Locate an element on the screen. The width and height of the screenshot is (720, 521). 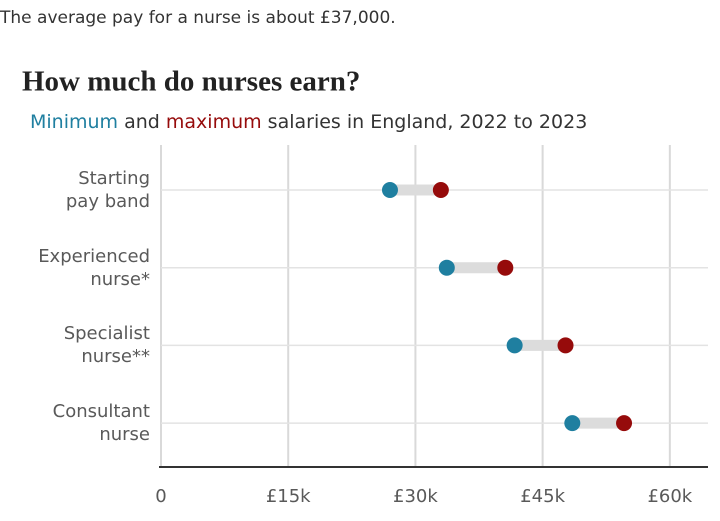
y-tick-label: Starting pay band is located at coordinates (107, 190).